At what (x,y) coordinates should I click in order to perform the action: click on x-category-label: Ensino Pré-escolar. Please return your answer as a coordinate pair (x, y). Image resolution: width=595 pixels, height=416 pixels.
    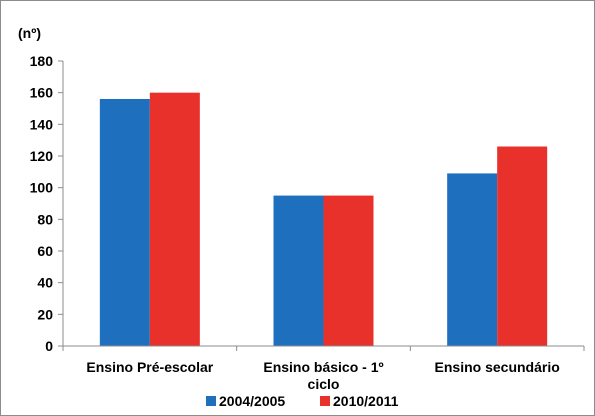
    Looking at the image, I should click on (149, 367).